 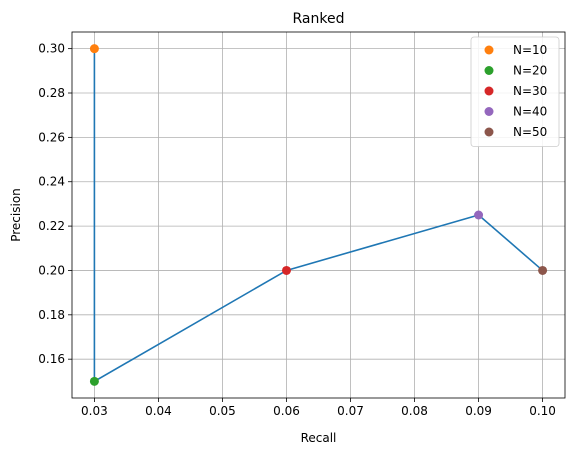 What do you see at coordinates (158, 411) in the screenshot?
I see `x-tick-label: 0.04` at bounding box center [158, 411].